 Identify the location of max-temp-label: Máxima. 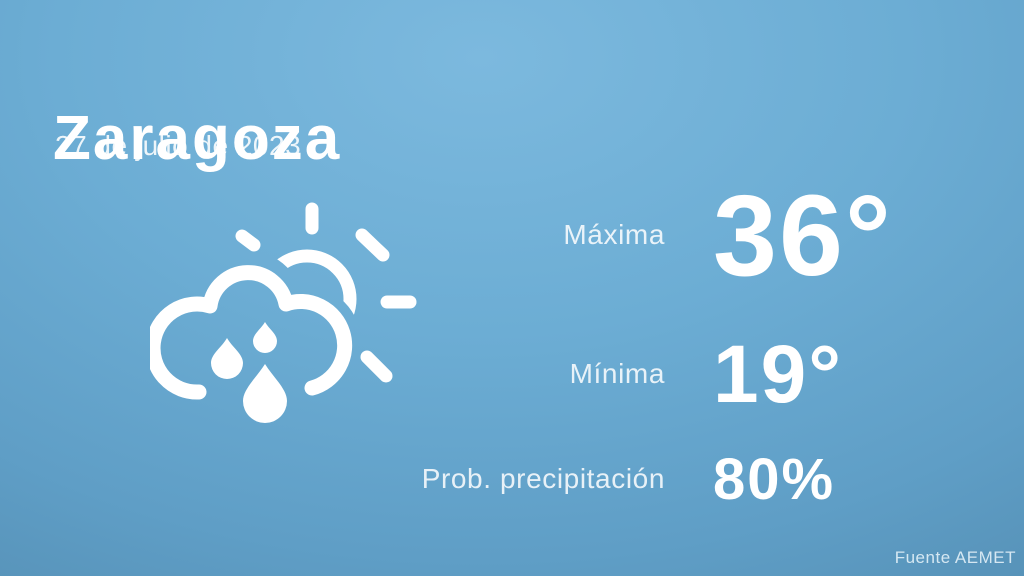
(614, 234).